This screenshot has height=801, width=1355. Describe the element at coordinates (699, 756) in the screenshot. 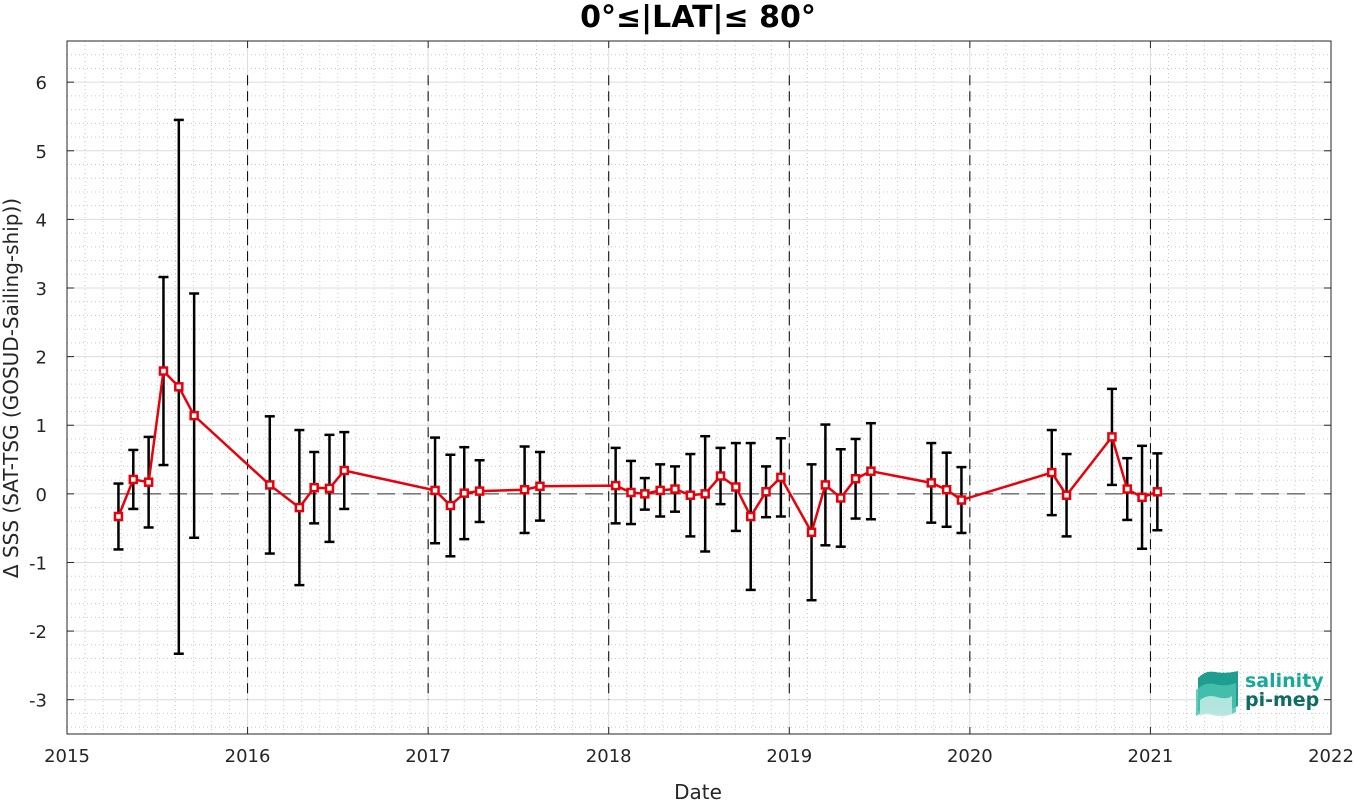

I see `x-tick-labels: 2015 2016 2017 2018 2019 2020 2021 2022` at that location.